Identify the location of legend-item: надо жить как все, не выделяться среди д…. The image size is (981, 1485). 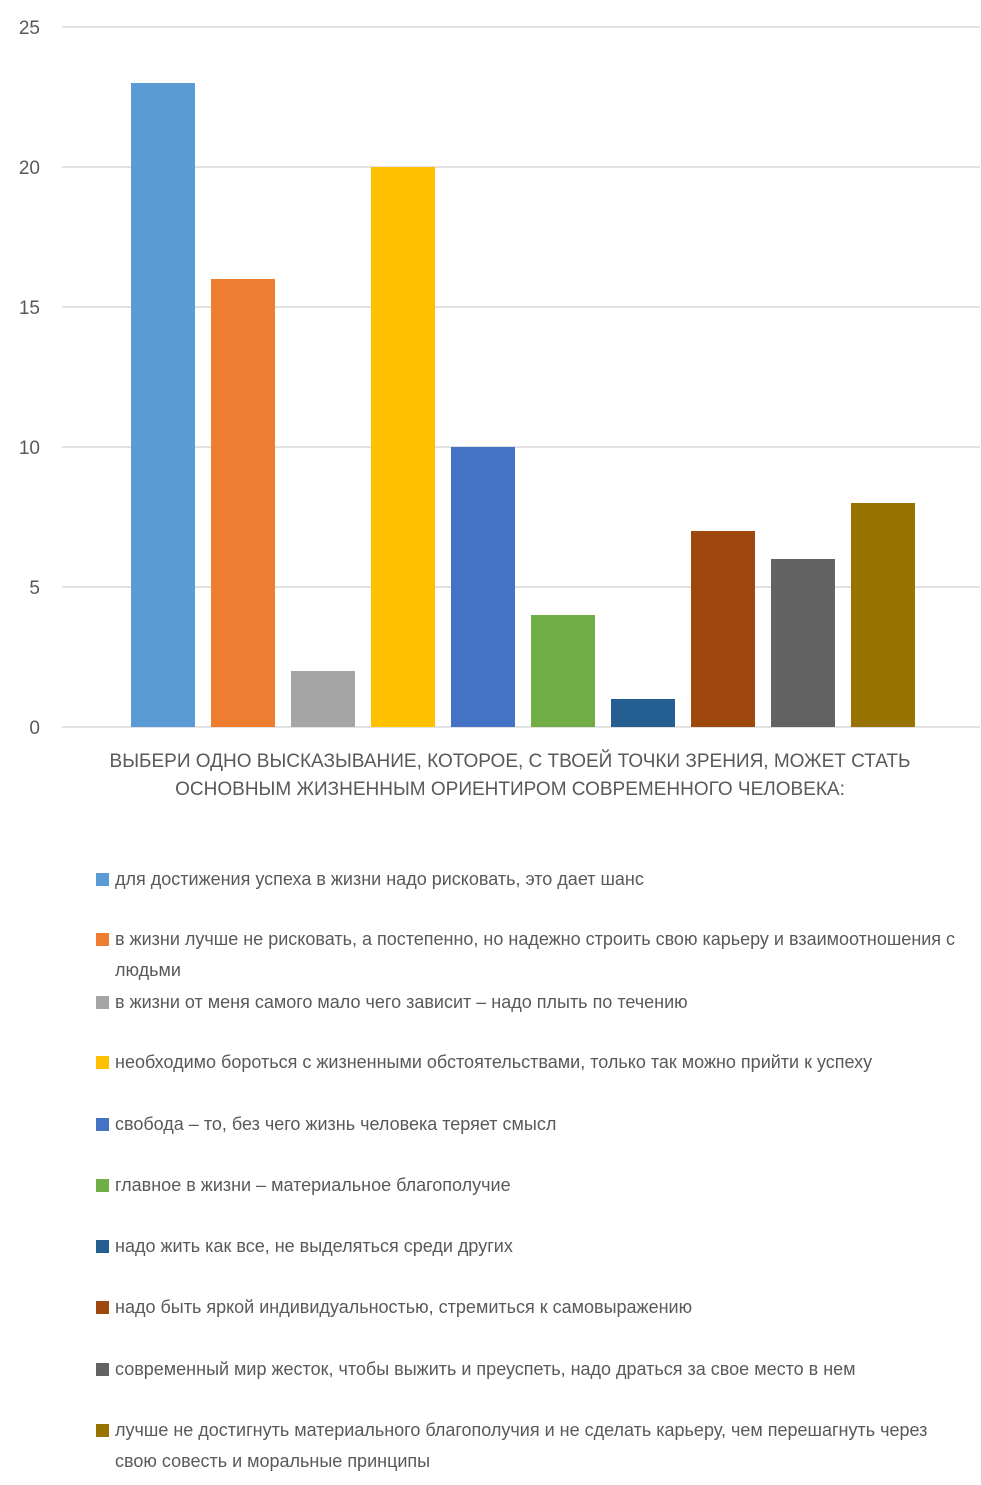
(530, 1246).